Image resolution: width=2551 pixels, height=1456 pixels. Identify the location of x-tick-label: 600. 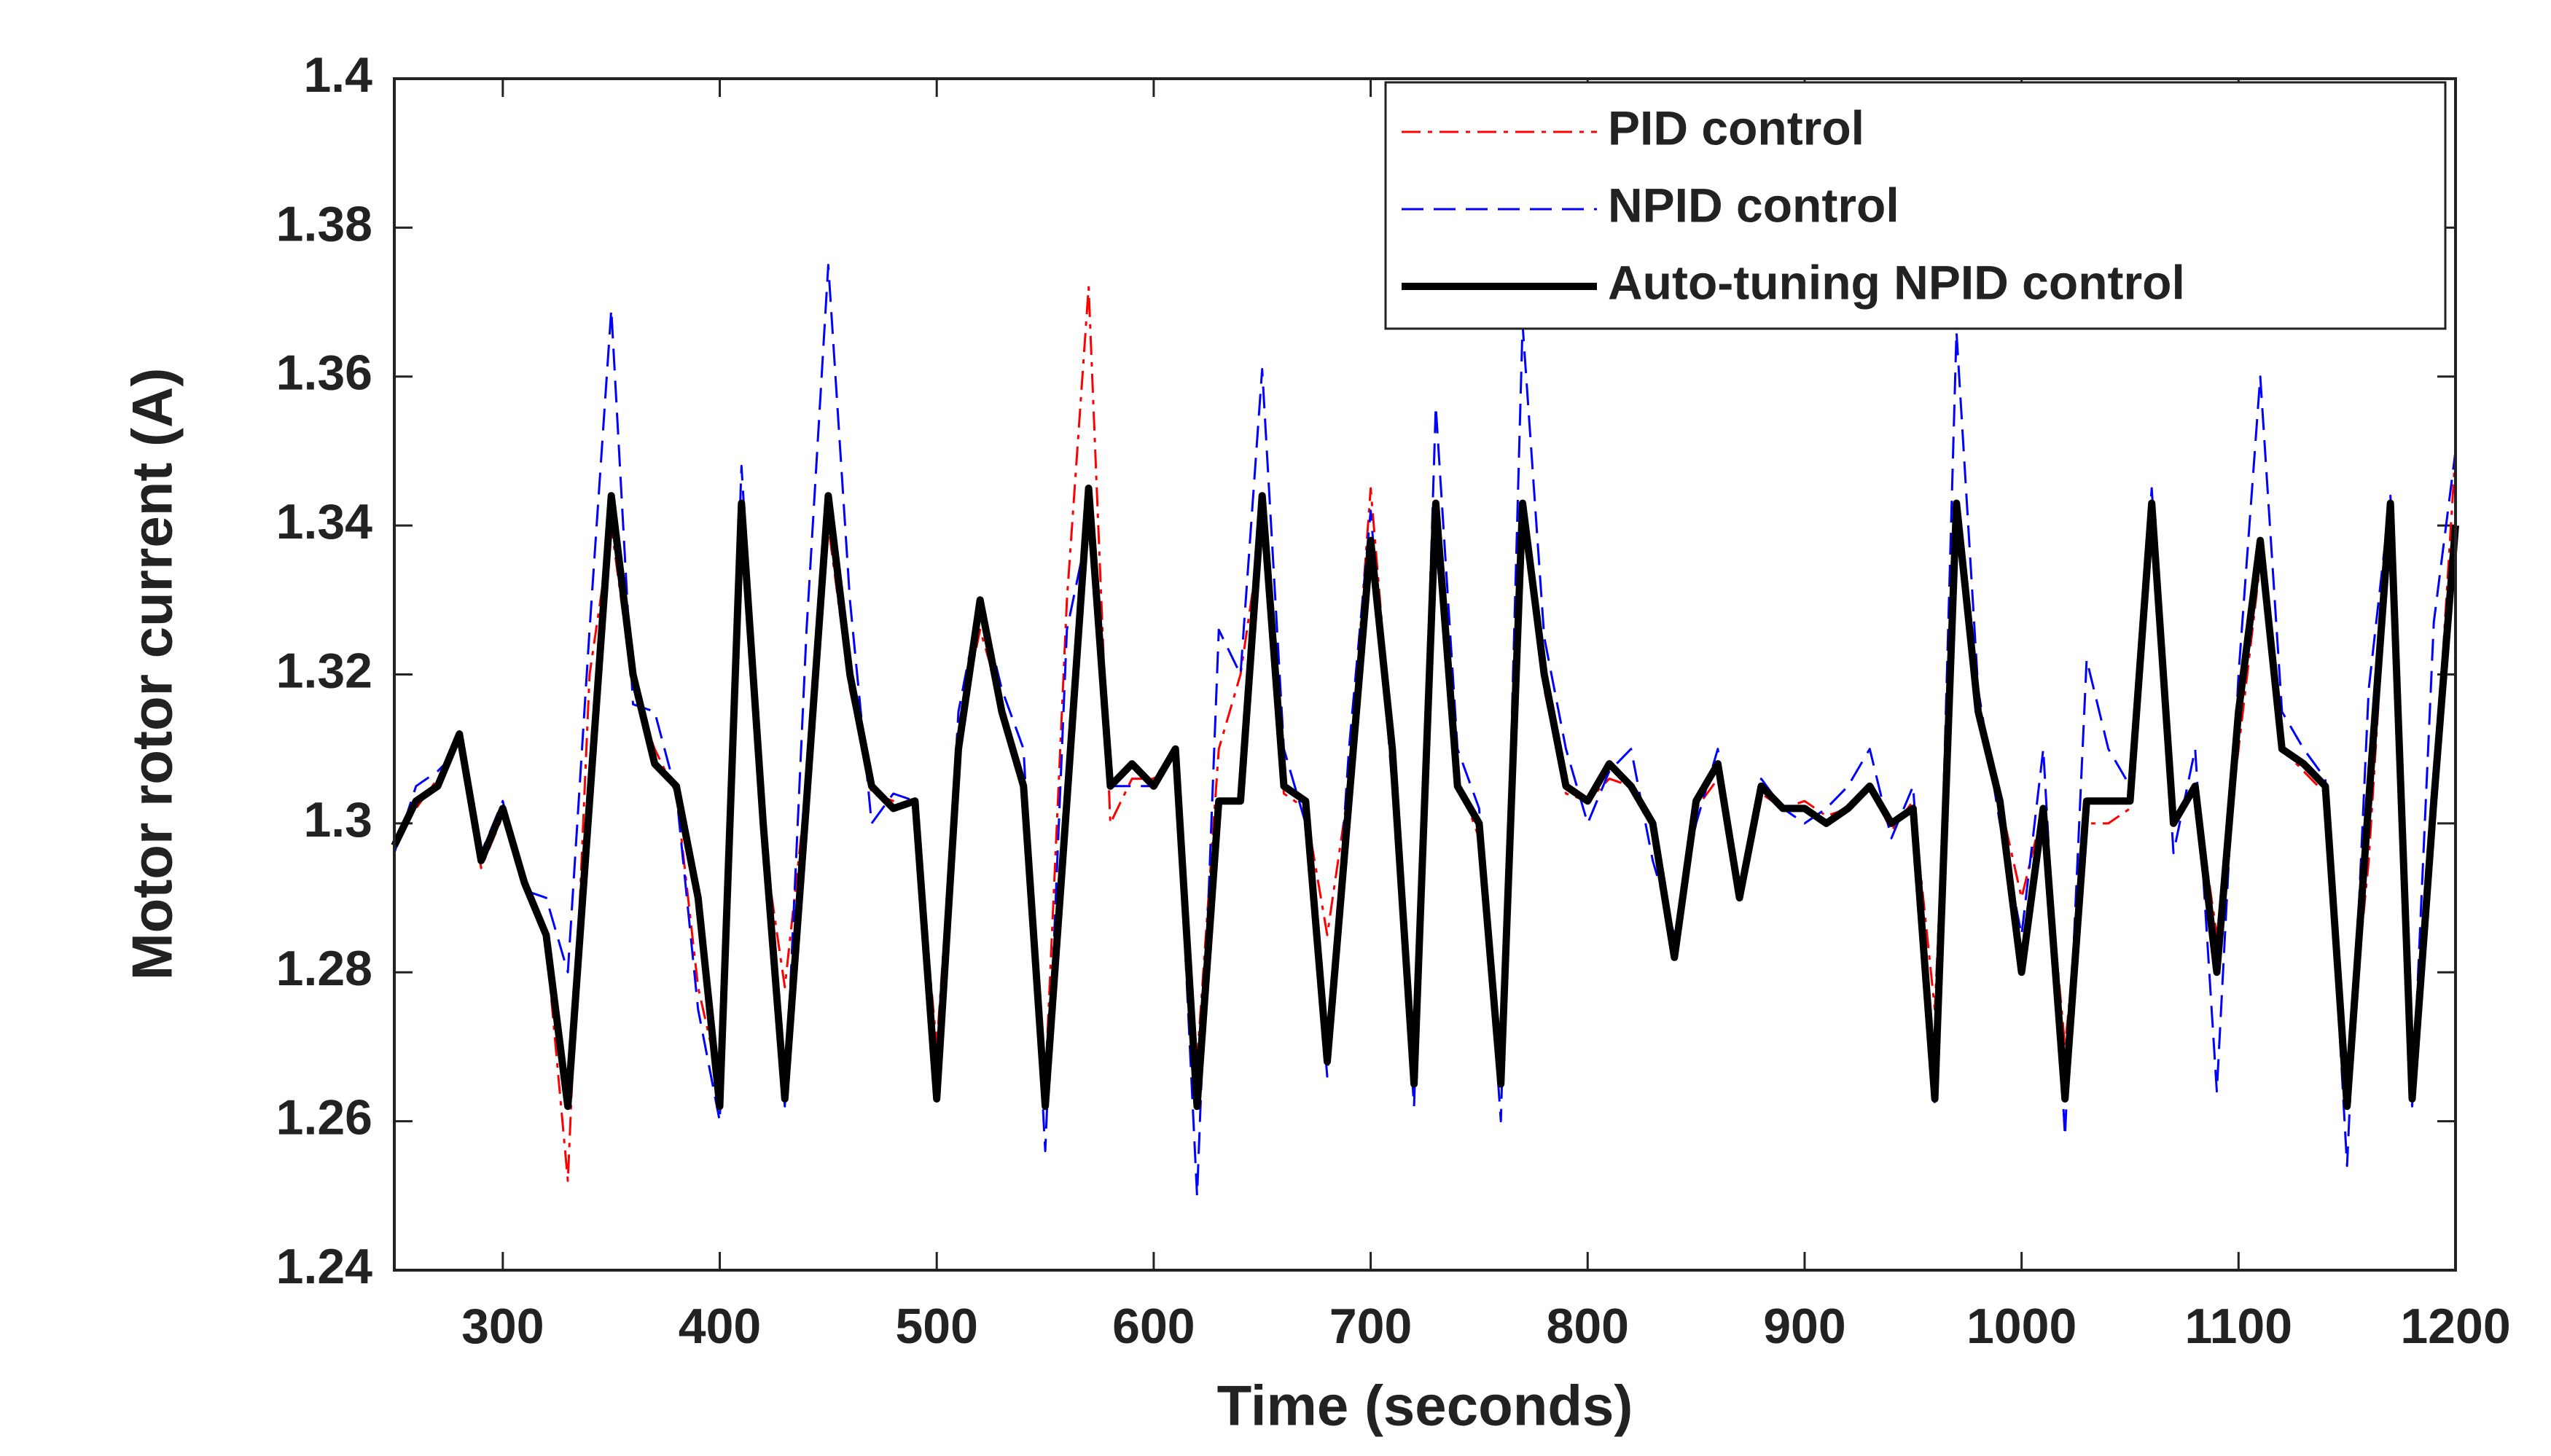
(1153, 1326).